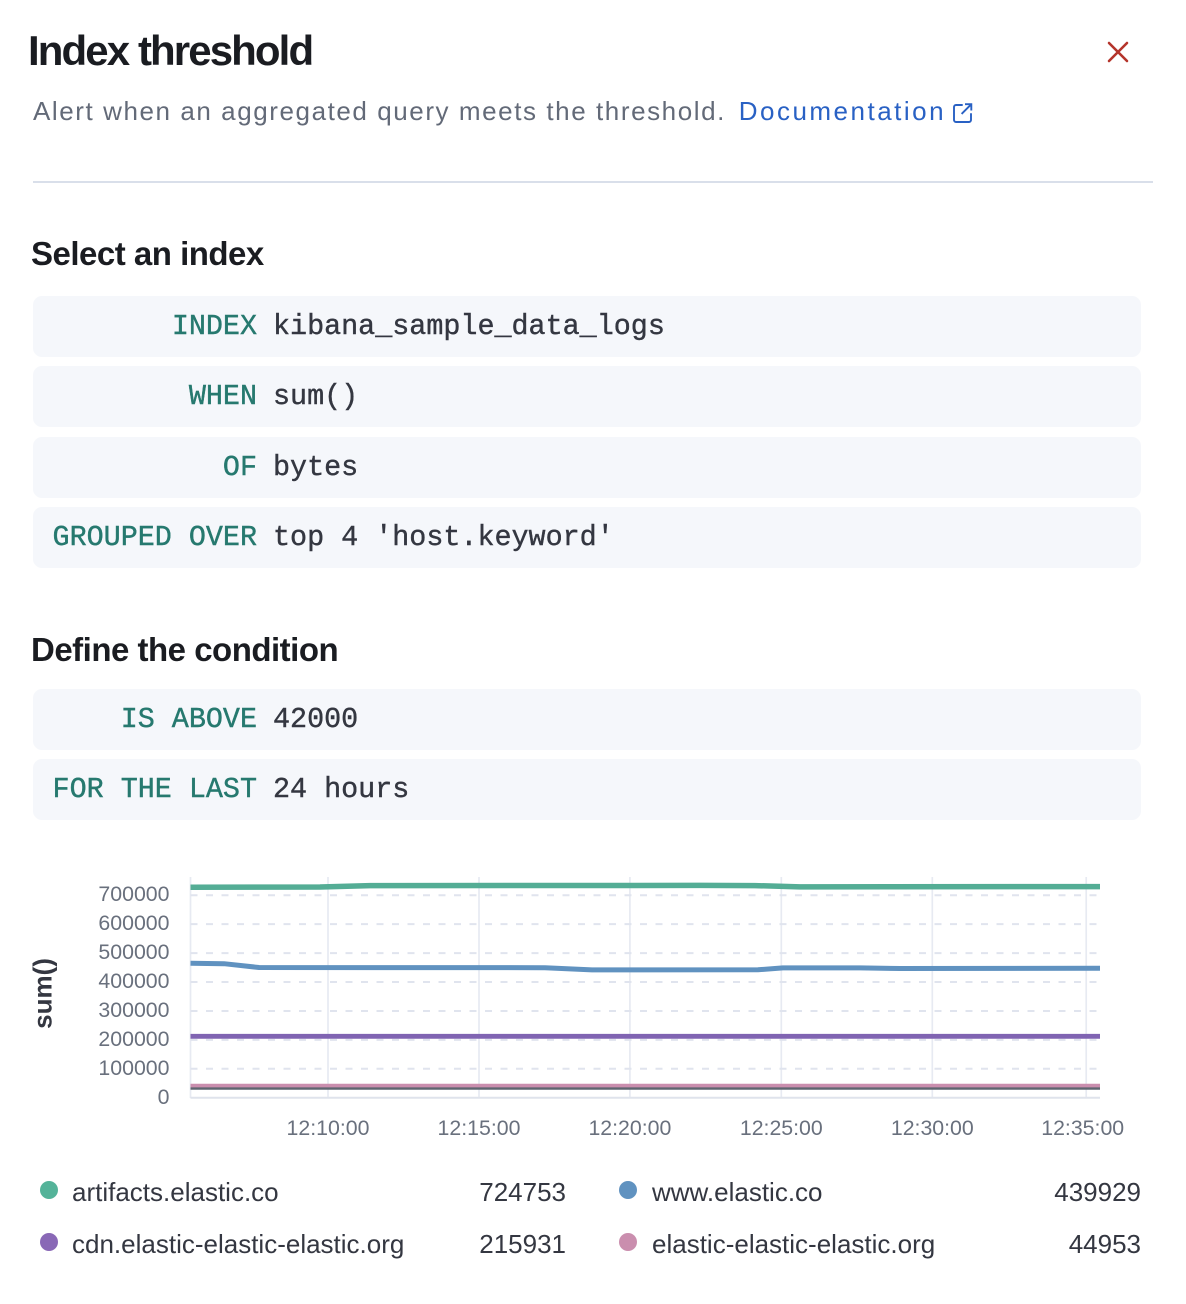  What do you see at coordinates (629, 1128) in the screenshot?
I see `svg-text: 12:20:00` at bounding box center [629, 1128].